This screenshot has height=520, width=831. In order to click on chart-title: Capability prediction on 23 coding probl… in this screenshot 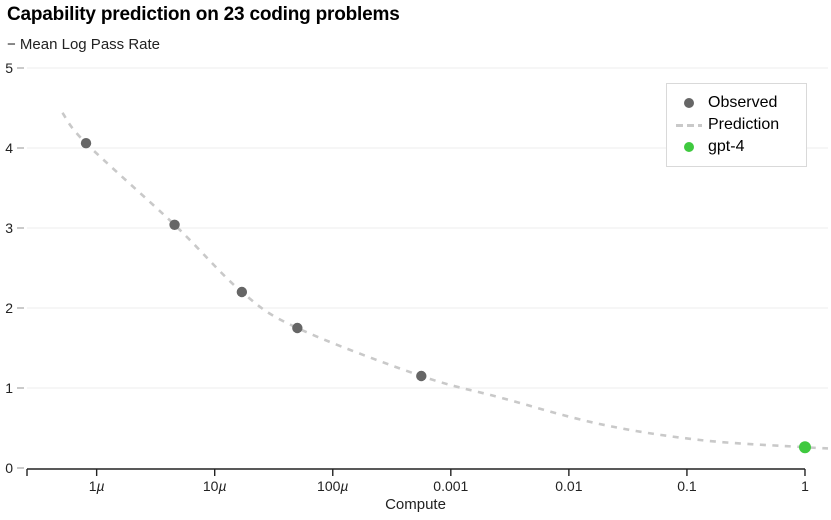, I will do `click(203, 14)`.